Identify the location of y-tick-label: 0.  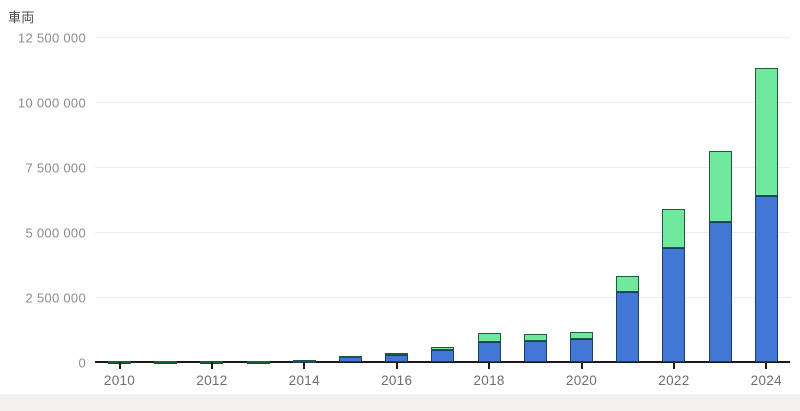
(82, 362).